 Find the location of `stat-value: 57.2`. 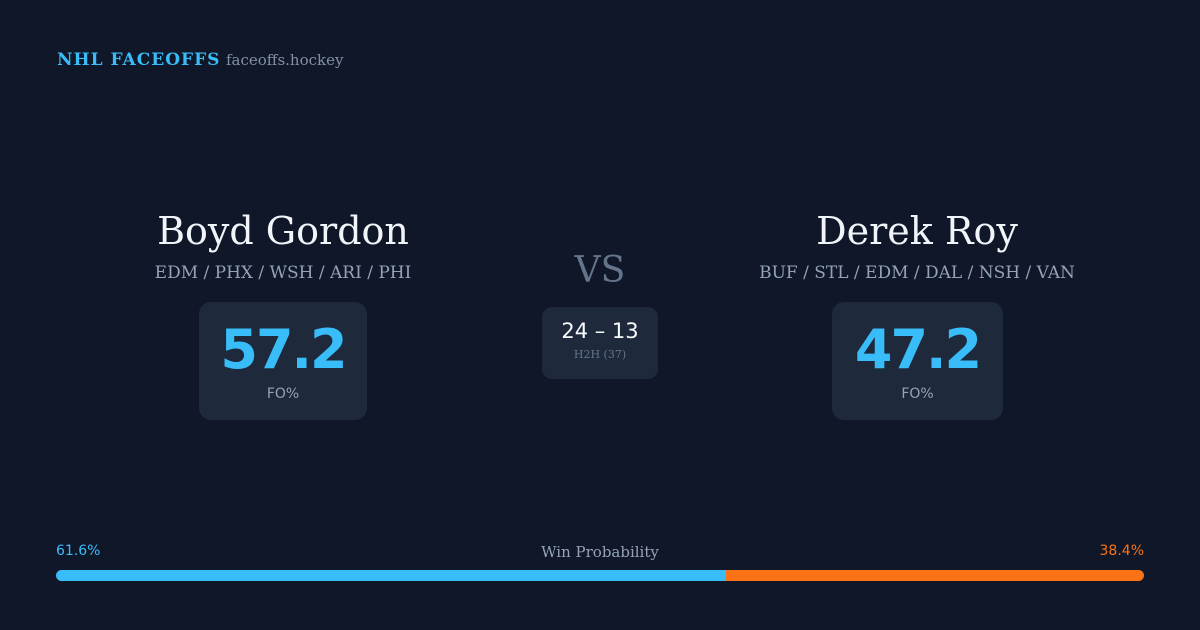

stat-value: 57.2 is located at coordinates (283, 349).